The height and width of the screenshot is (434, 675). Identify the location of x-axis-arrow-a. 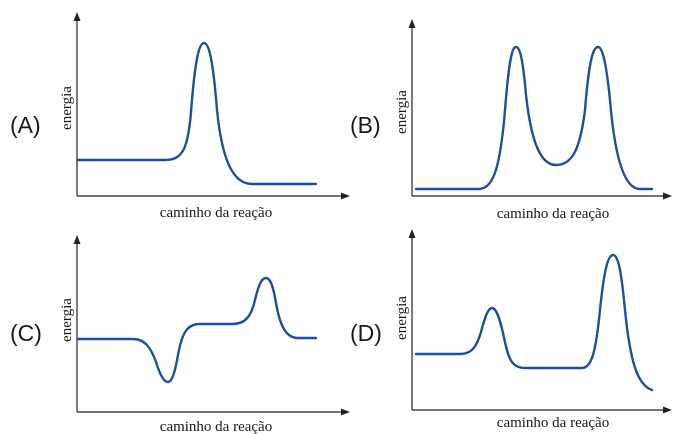
(345, 196).